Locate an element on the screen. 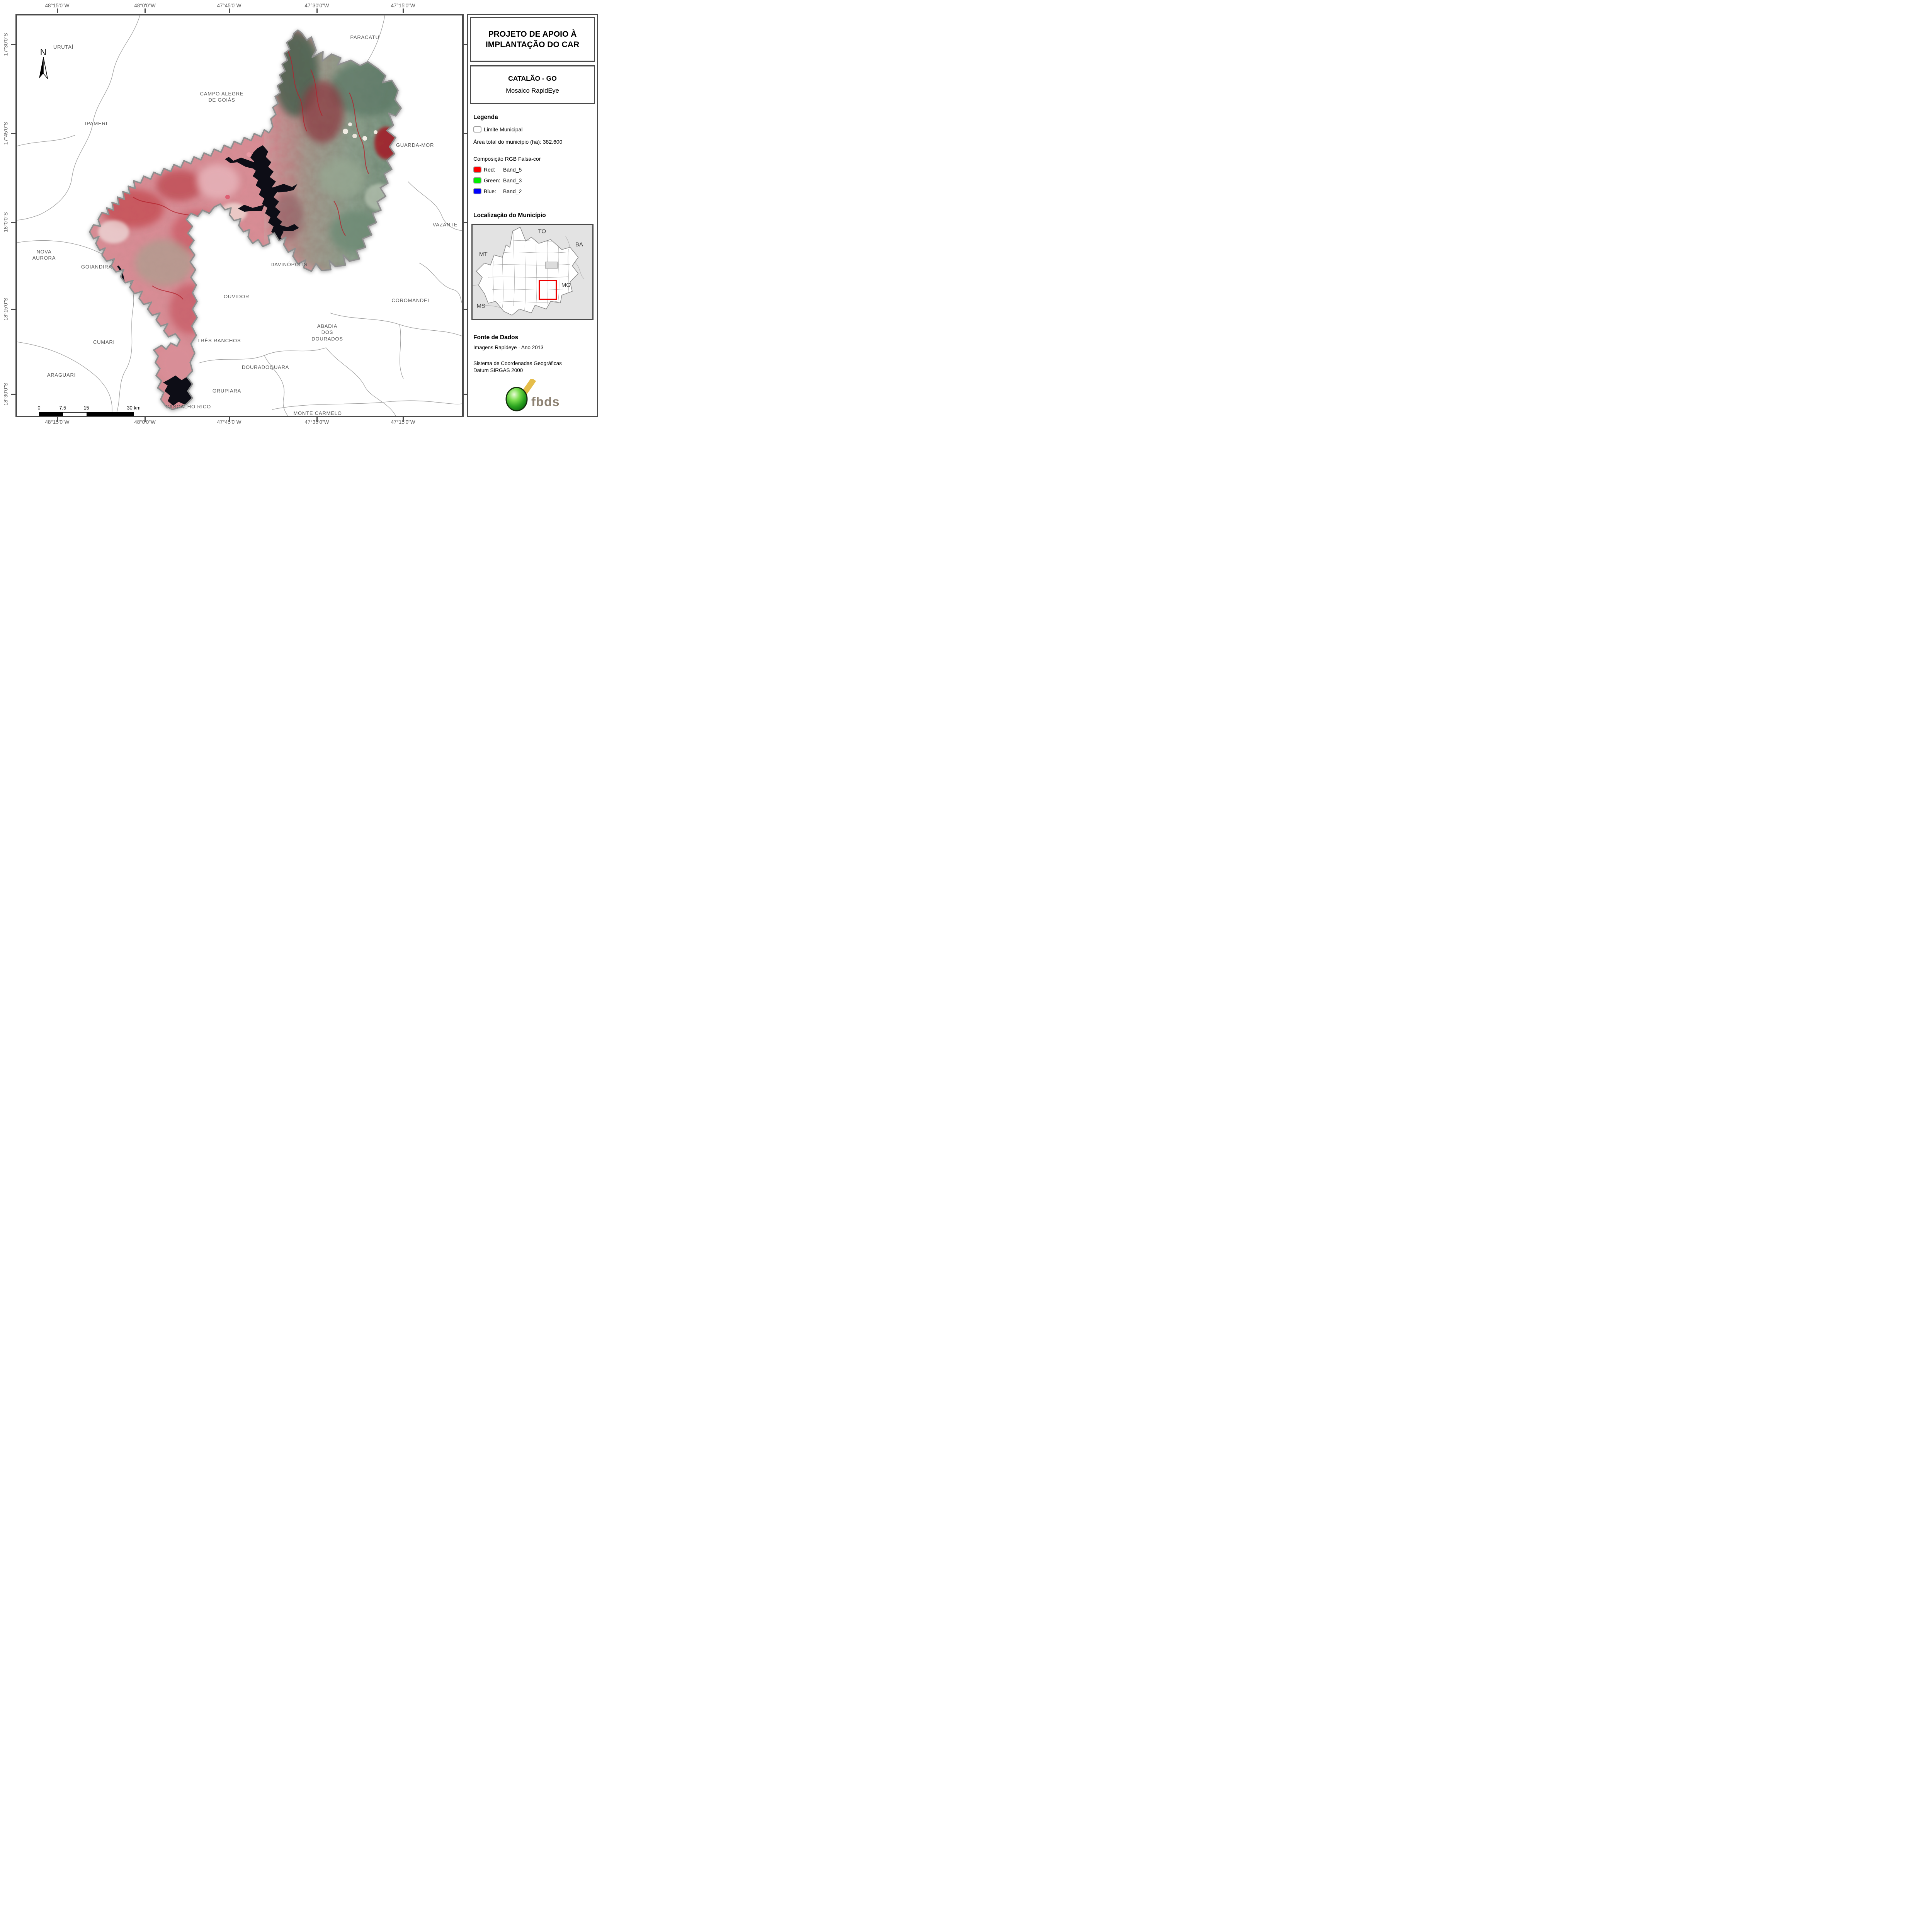 The image size is (1932, 1917). lon-label-bottom: 47°45'0"W is located at coordinates (230, 422).